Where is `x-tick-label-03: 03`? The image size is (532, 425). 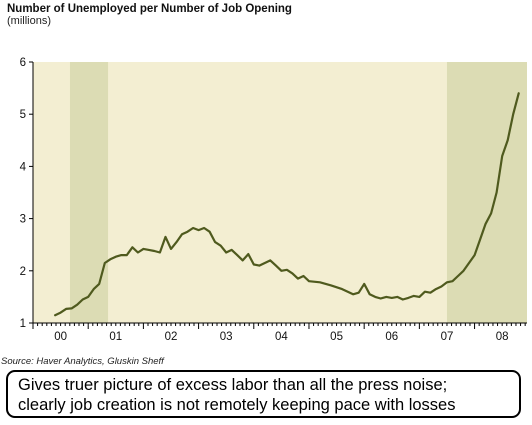
x-tick-label-03: 03 is located at coordinates (226, 337).